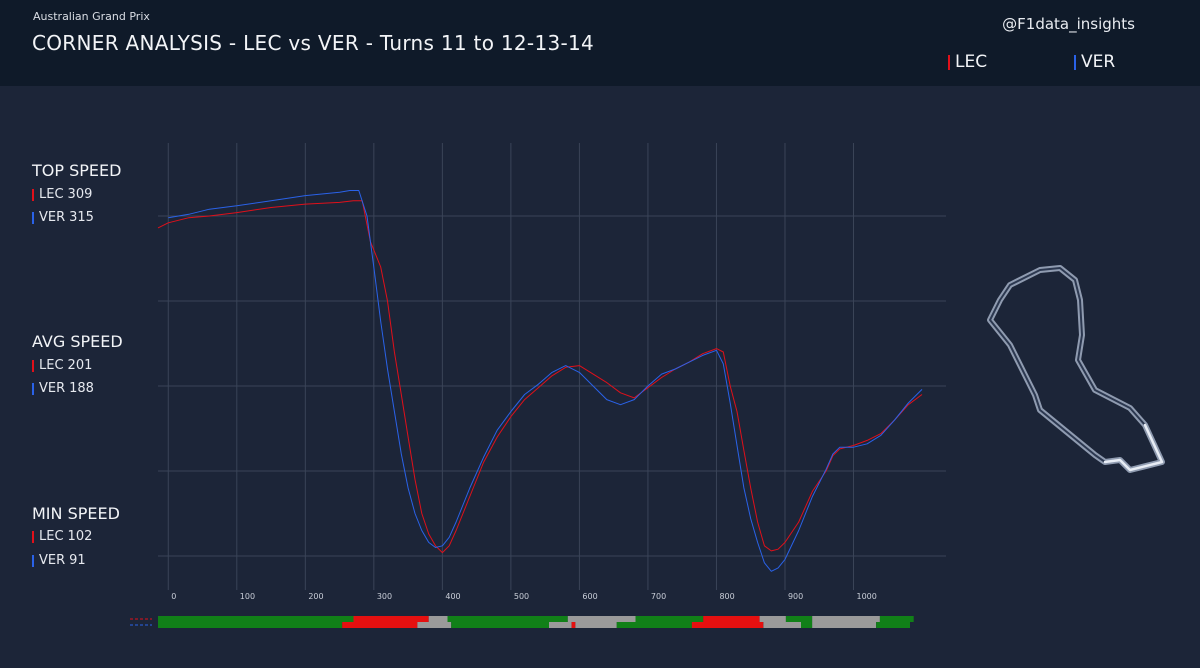  Describe the element at coordinates (173, 596) in the screenshot. I see `x-tick-label: 0` at that location.